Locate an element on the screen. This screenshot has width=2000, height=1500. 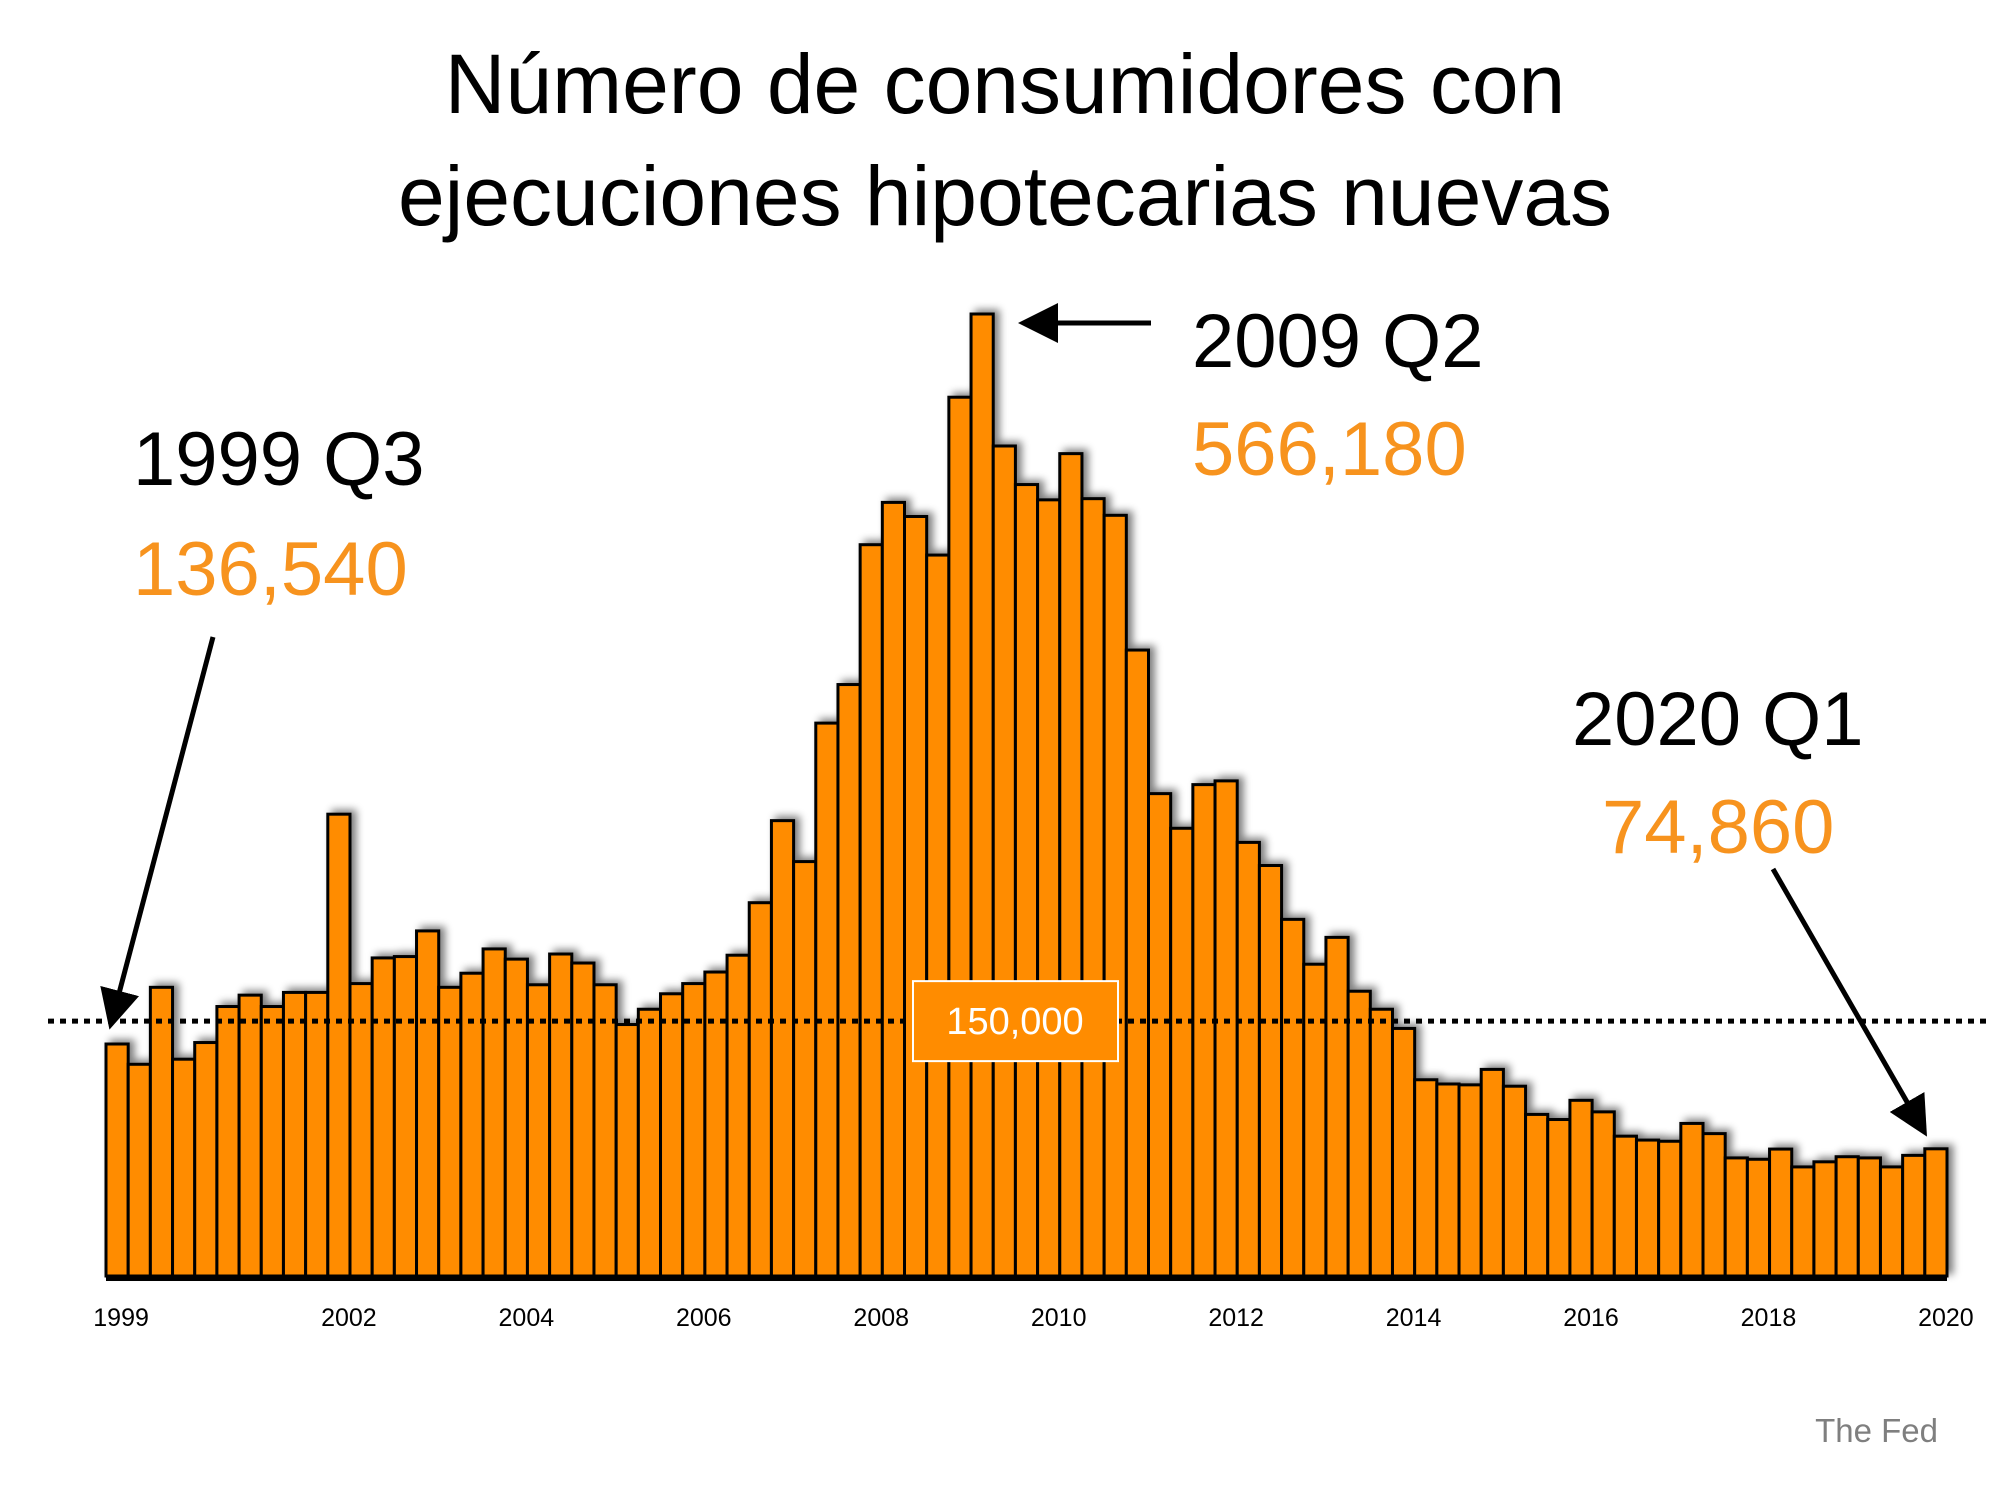
annotation-period-2020: 2020 Q1 is located at coordinates (1718, 719).